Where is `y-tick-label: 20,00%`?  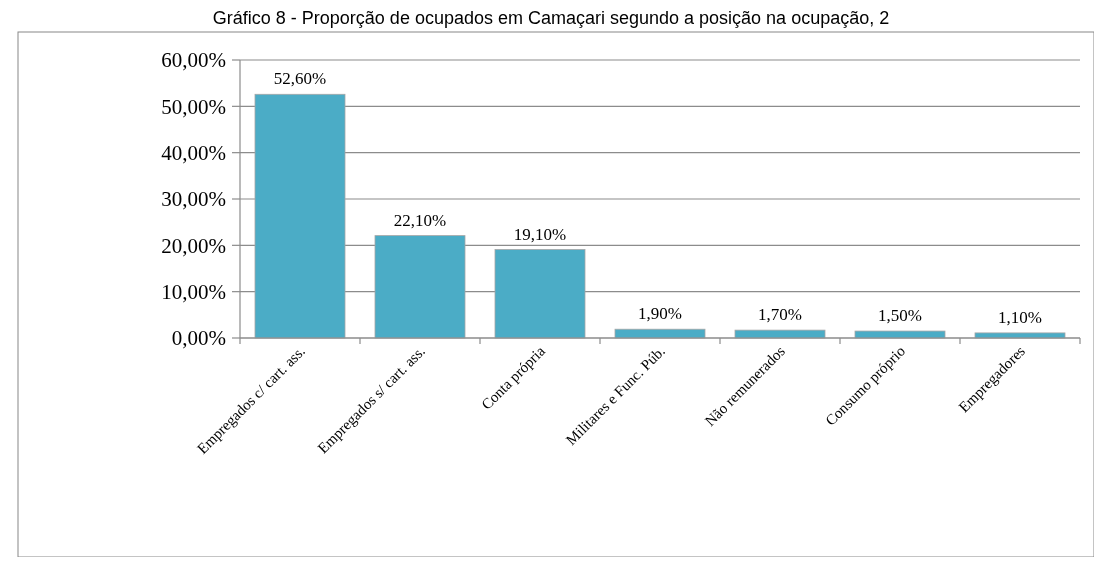
y-tick-label: 20,00% is located at coordinates (193, 245).